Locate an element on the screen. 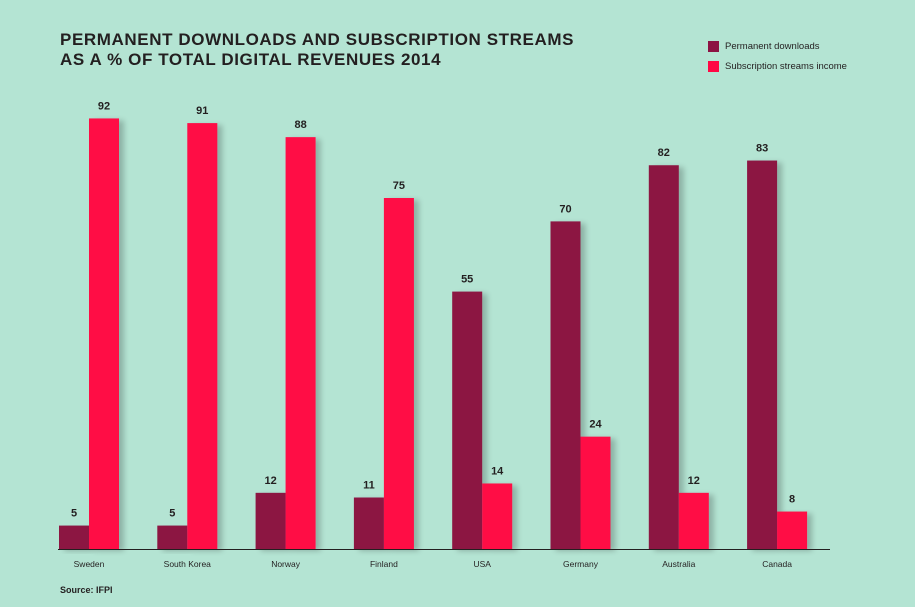 The image size is (915, 607). legend-item-downloads: Permanent downloads is located at coordinates (777, 46).